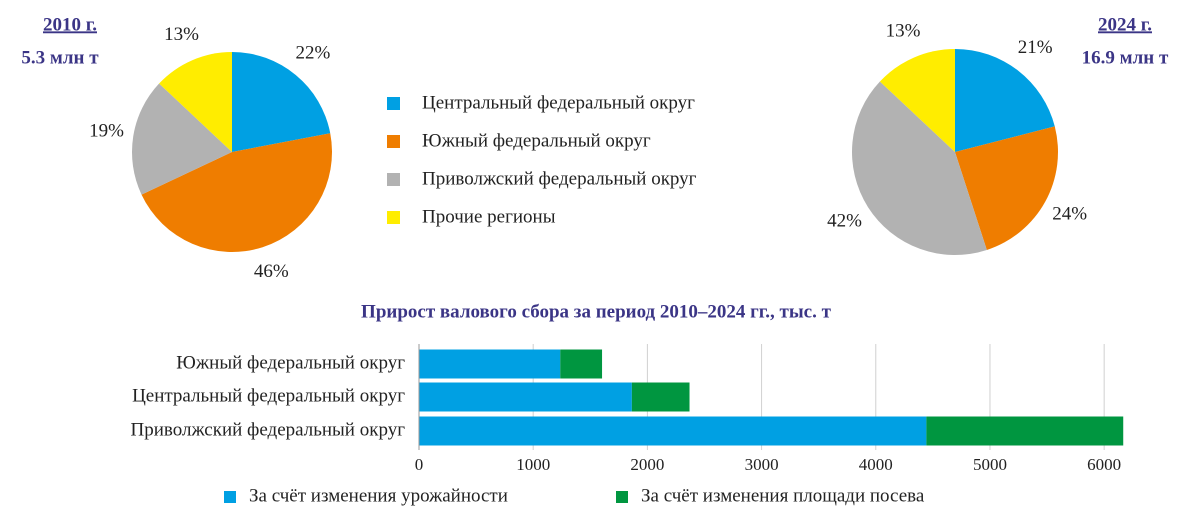 This screenshot has width=1192, height=521. What do you see at coordinates (1069, 213) in the screenshot?
I see `data-label: 24%` at bounding box center [1069, 213].